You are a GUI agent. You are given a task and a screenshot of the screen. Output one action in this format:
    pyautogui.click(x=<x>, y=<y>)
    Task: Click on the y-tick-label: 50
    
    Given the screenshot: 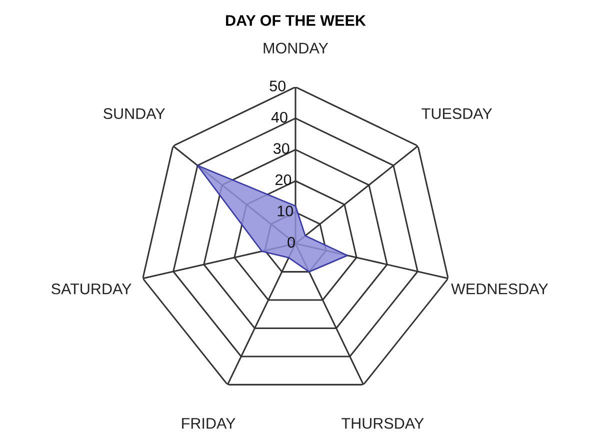 What is the action you would take?
    pyautogui.click(x=278, y=86)
    